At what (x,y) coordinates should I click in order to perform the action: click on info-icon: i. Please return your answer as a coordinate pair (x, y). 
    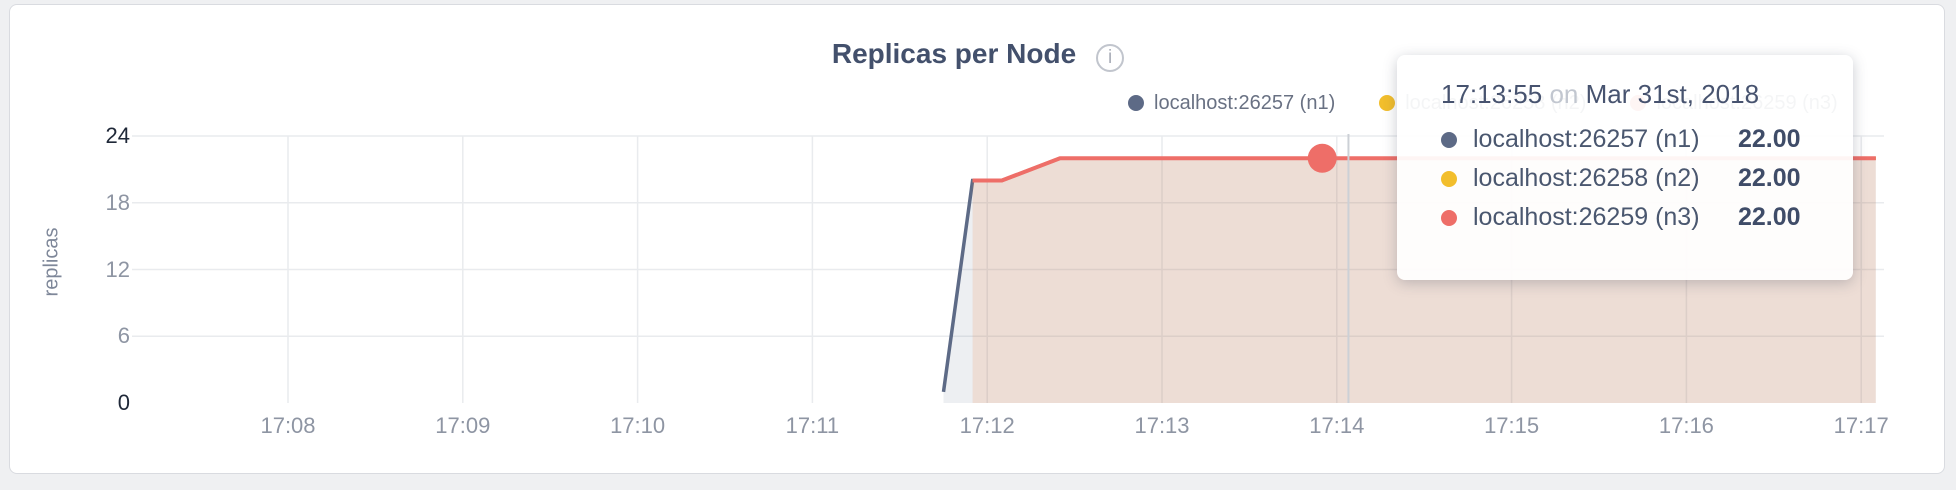
    Looking at the image, I should click on (1110, 58).